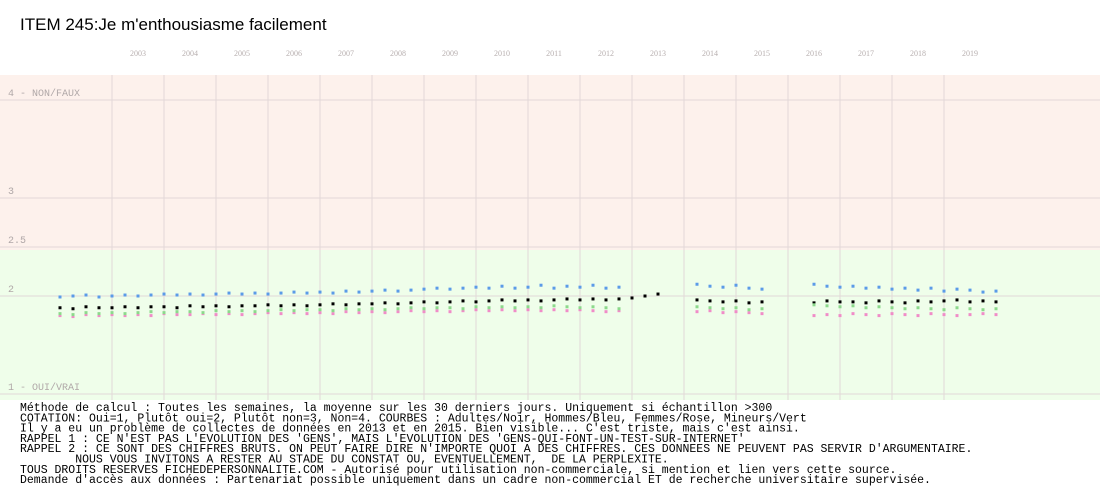 This screenshot has width=1100, height=500. What do you see at coordinates (554, 53) in the screenshot?
I see `x-tick-label: 2011` at bounding box center [554, 53].